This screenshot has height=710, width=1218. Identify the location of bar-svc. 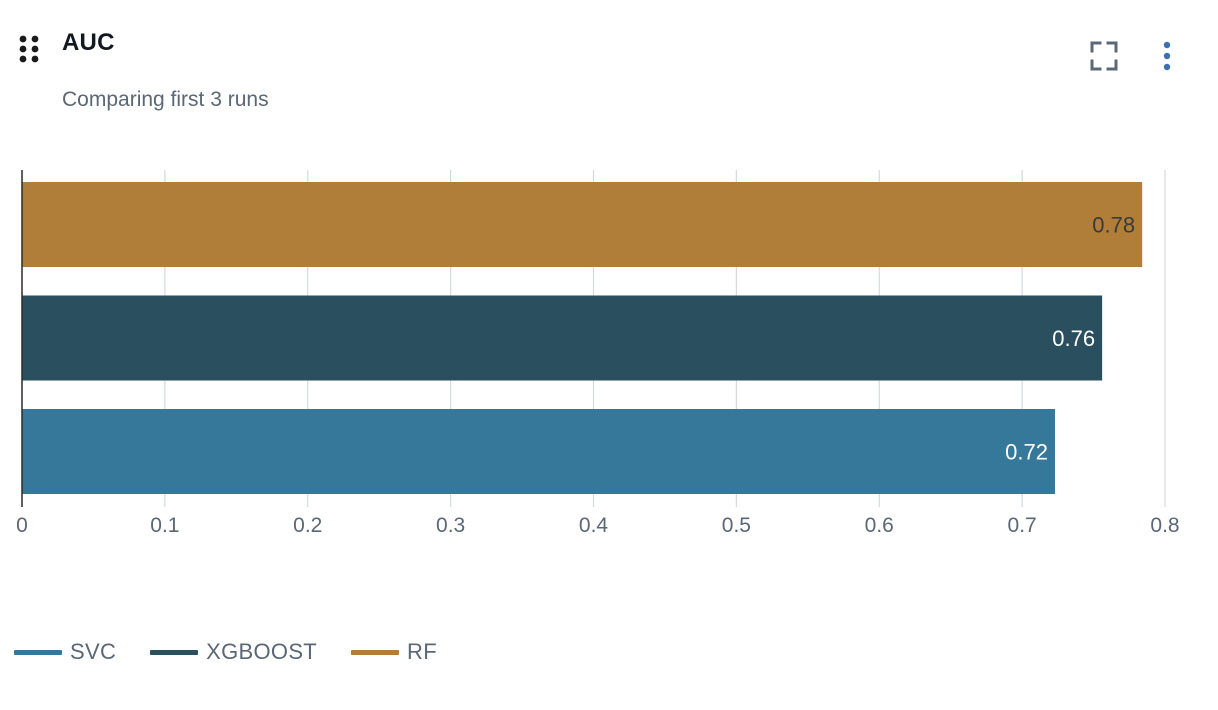
(538, 451).